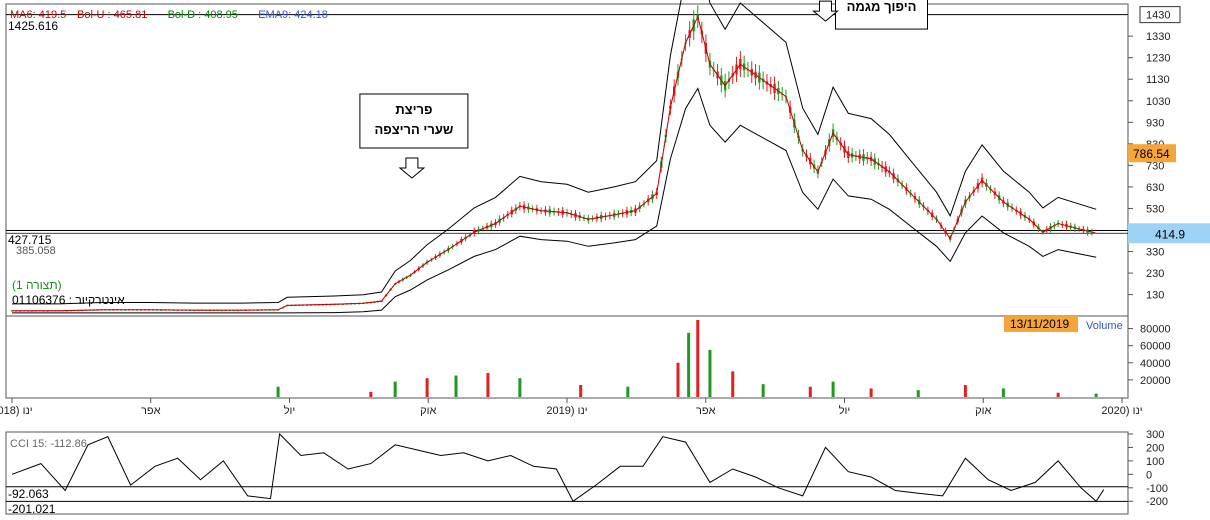  I want to click on price-tick-label: 930, so click(1155, 123).